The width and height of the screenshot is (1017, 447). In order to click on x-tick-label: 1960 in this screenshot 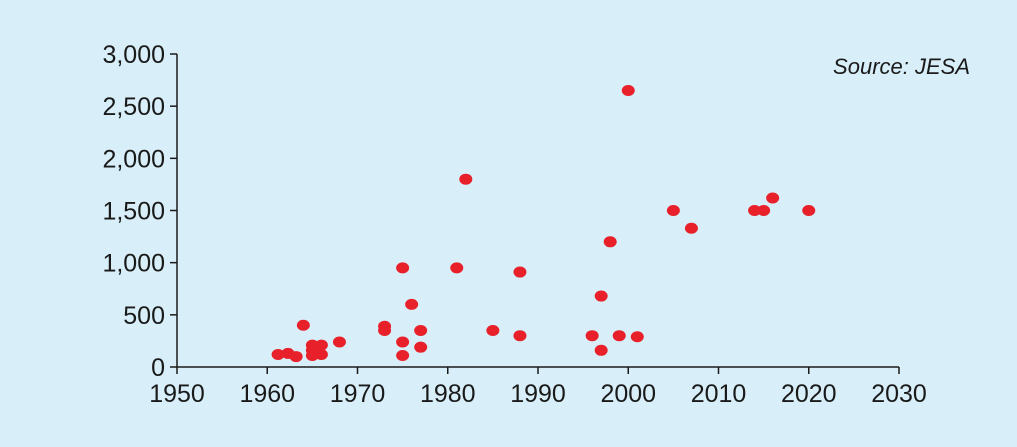, I will do `click(267, 394)`.